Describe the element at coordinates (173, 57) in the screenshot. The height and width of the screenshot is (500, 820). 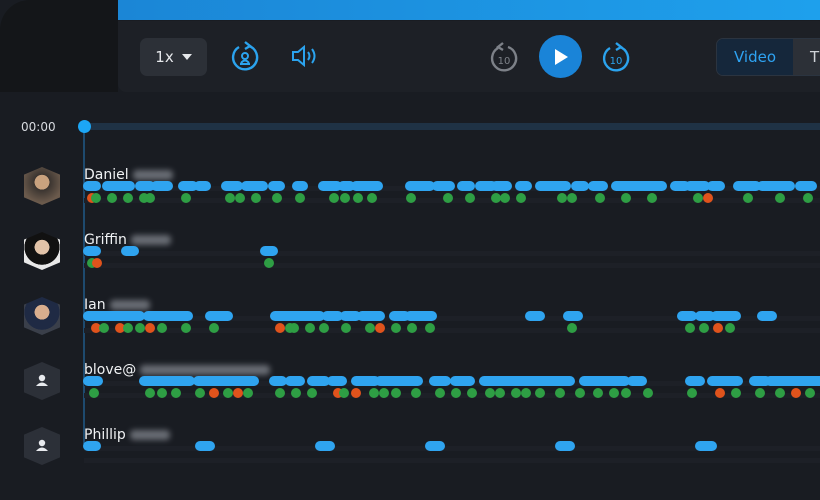
I see `speed-select: 1x` at that location.